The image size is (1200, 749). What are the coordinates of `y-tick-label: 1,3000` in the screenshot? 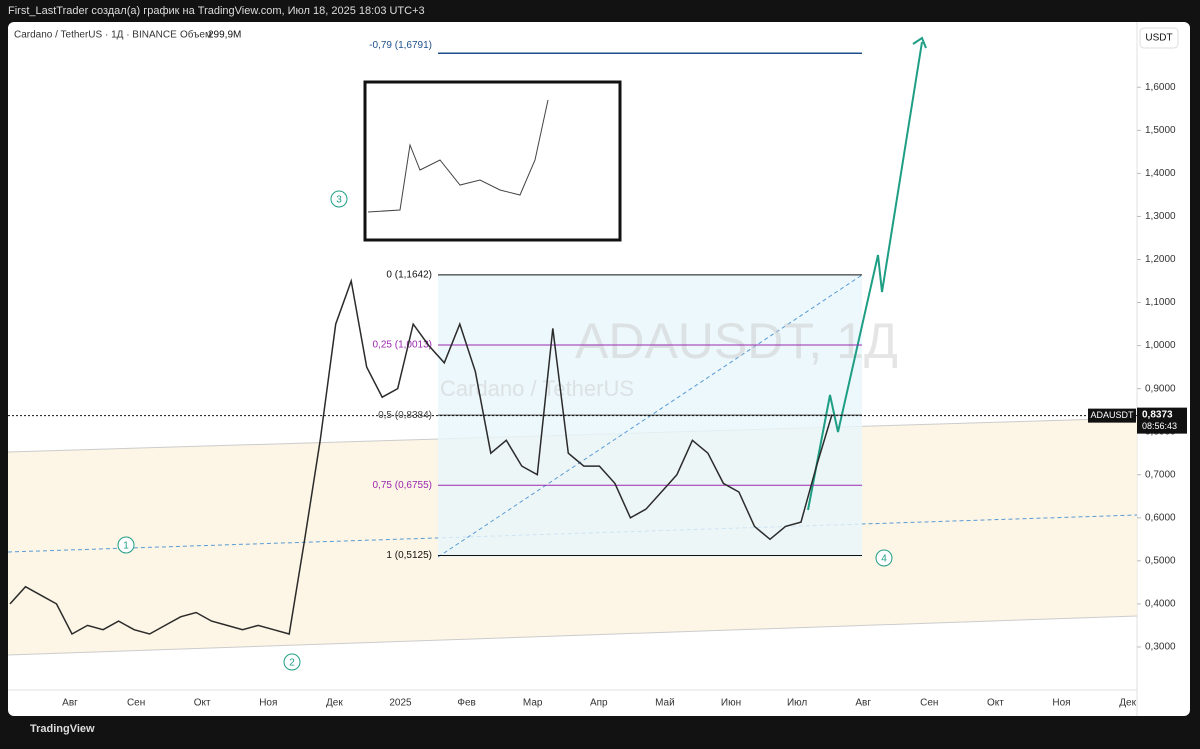 It's located at (1160, 216).